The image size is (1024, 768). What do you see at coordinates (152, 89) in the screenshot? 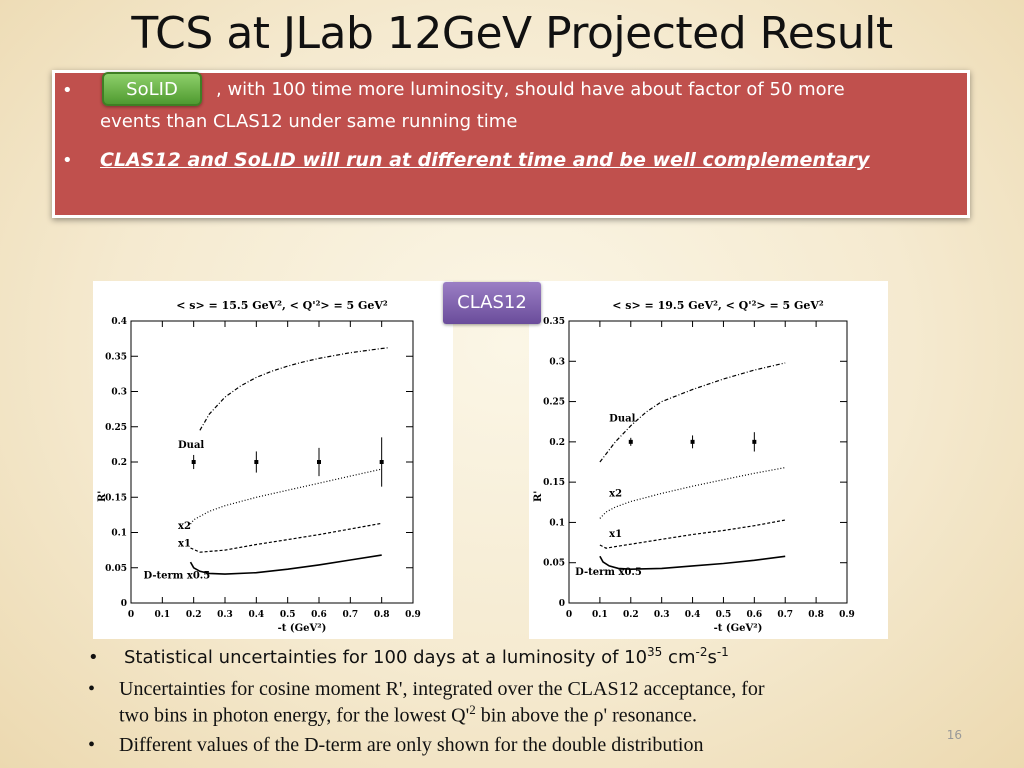
I see `solid-button: SoLID` at bounding box center [152, 89].